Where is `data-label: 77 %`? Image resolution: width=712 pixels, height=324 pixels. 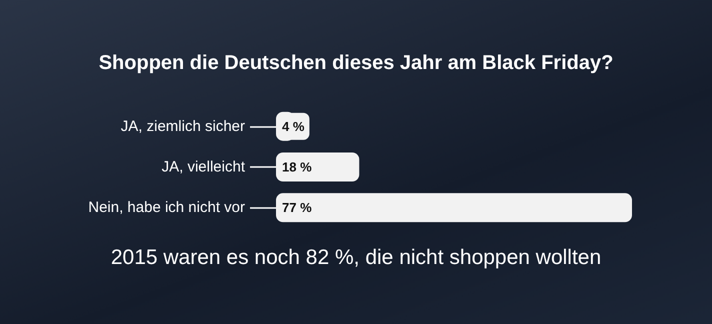
data-label: 77 % is located at coordinates (297, 208).